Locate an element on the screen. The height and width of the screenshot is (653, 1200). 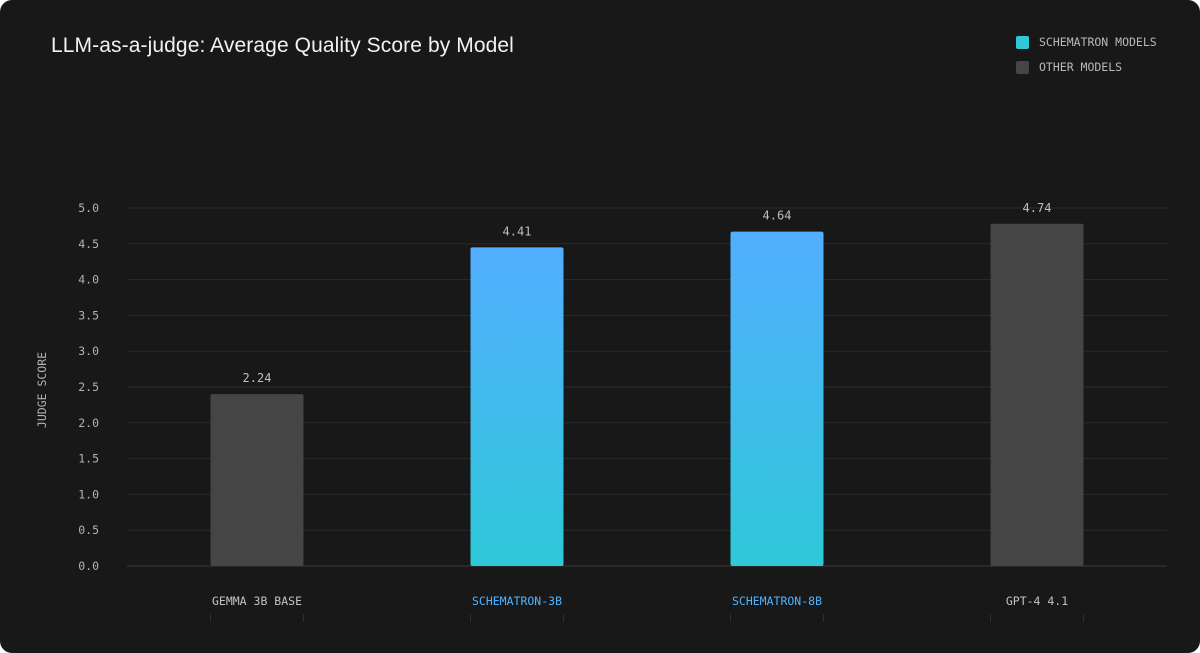
legend-label-schematron: SCHEMATRON MODELS is located at coordinates (1098, 42).